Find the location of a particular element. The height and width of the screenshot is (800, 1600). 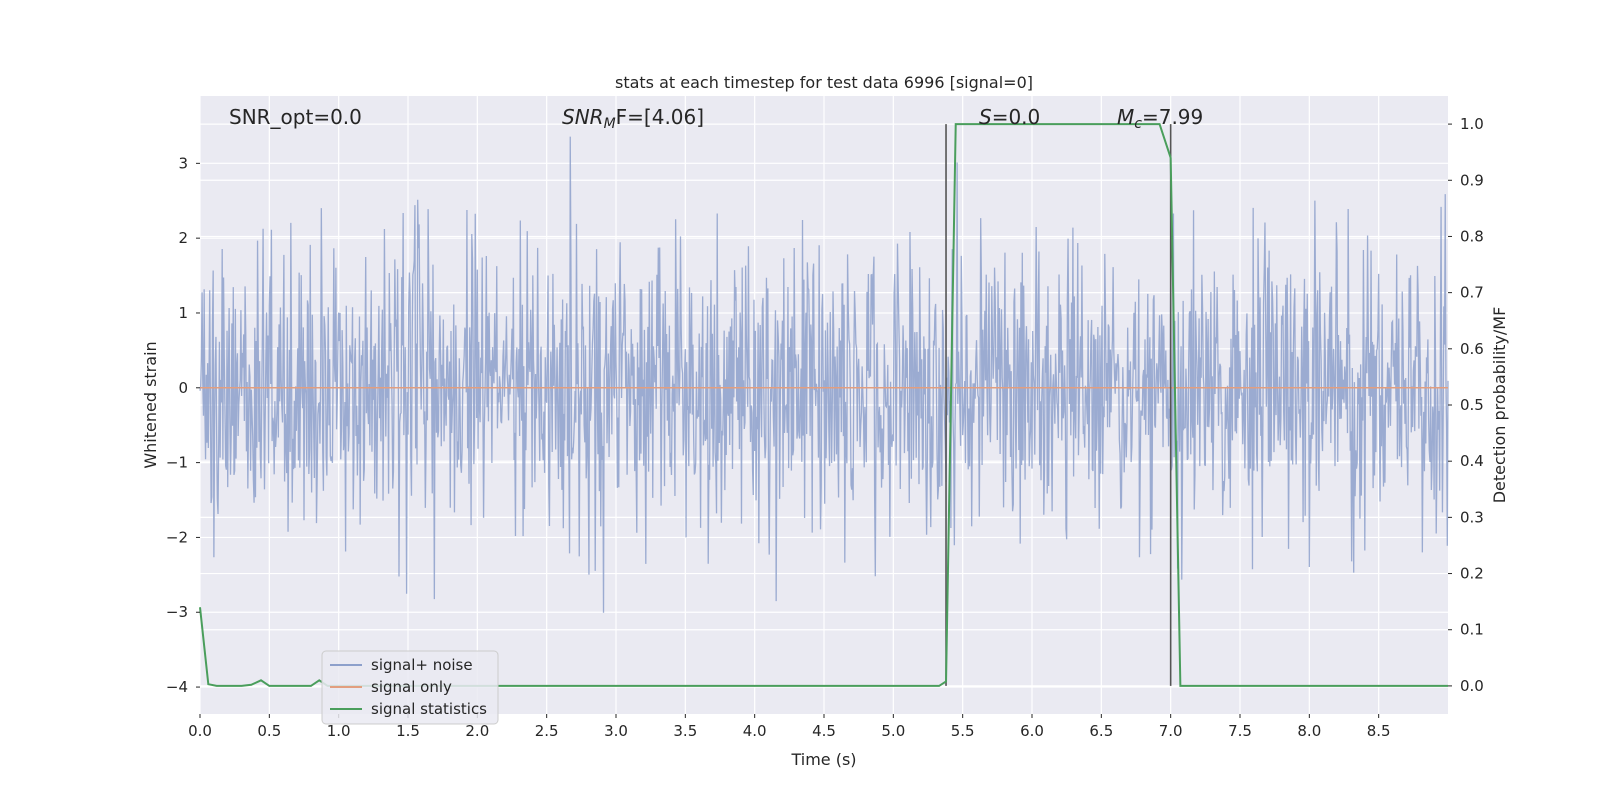

x-tick-label-17: 8.5 is located at coordinates (1379, 731).